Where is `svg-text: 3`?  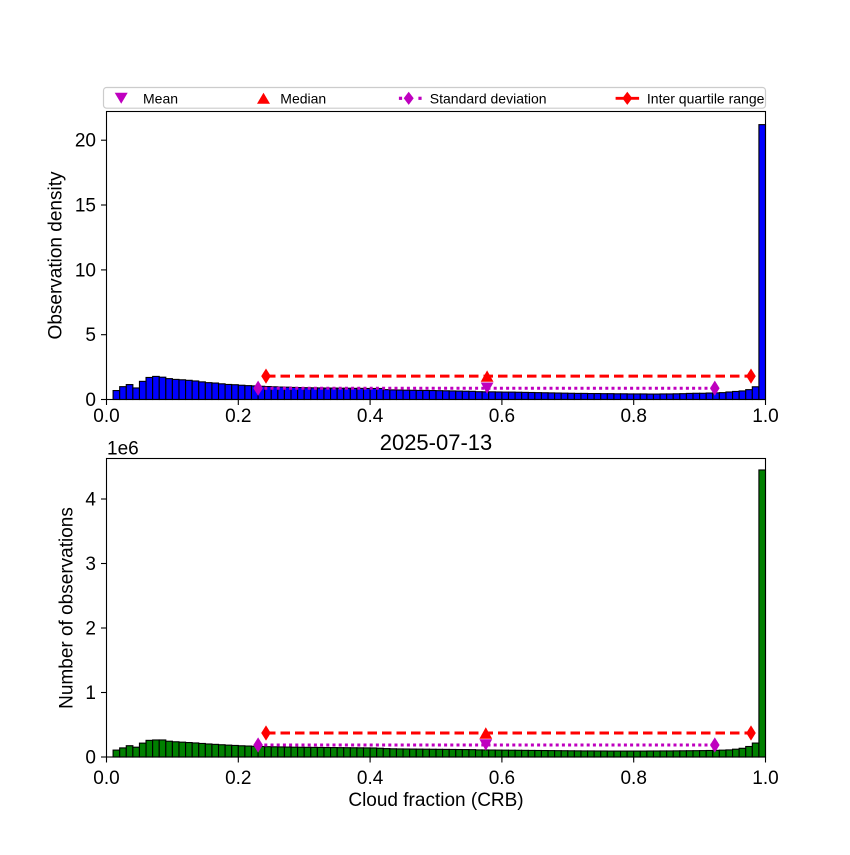
svg-text: 3 is located at coordinates (90, 564).